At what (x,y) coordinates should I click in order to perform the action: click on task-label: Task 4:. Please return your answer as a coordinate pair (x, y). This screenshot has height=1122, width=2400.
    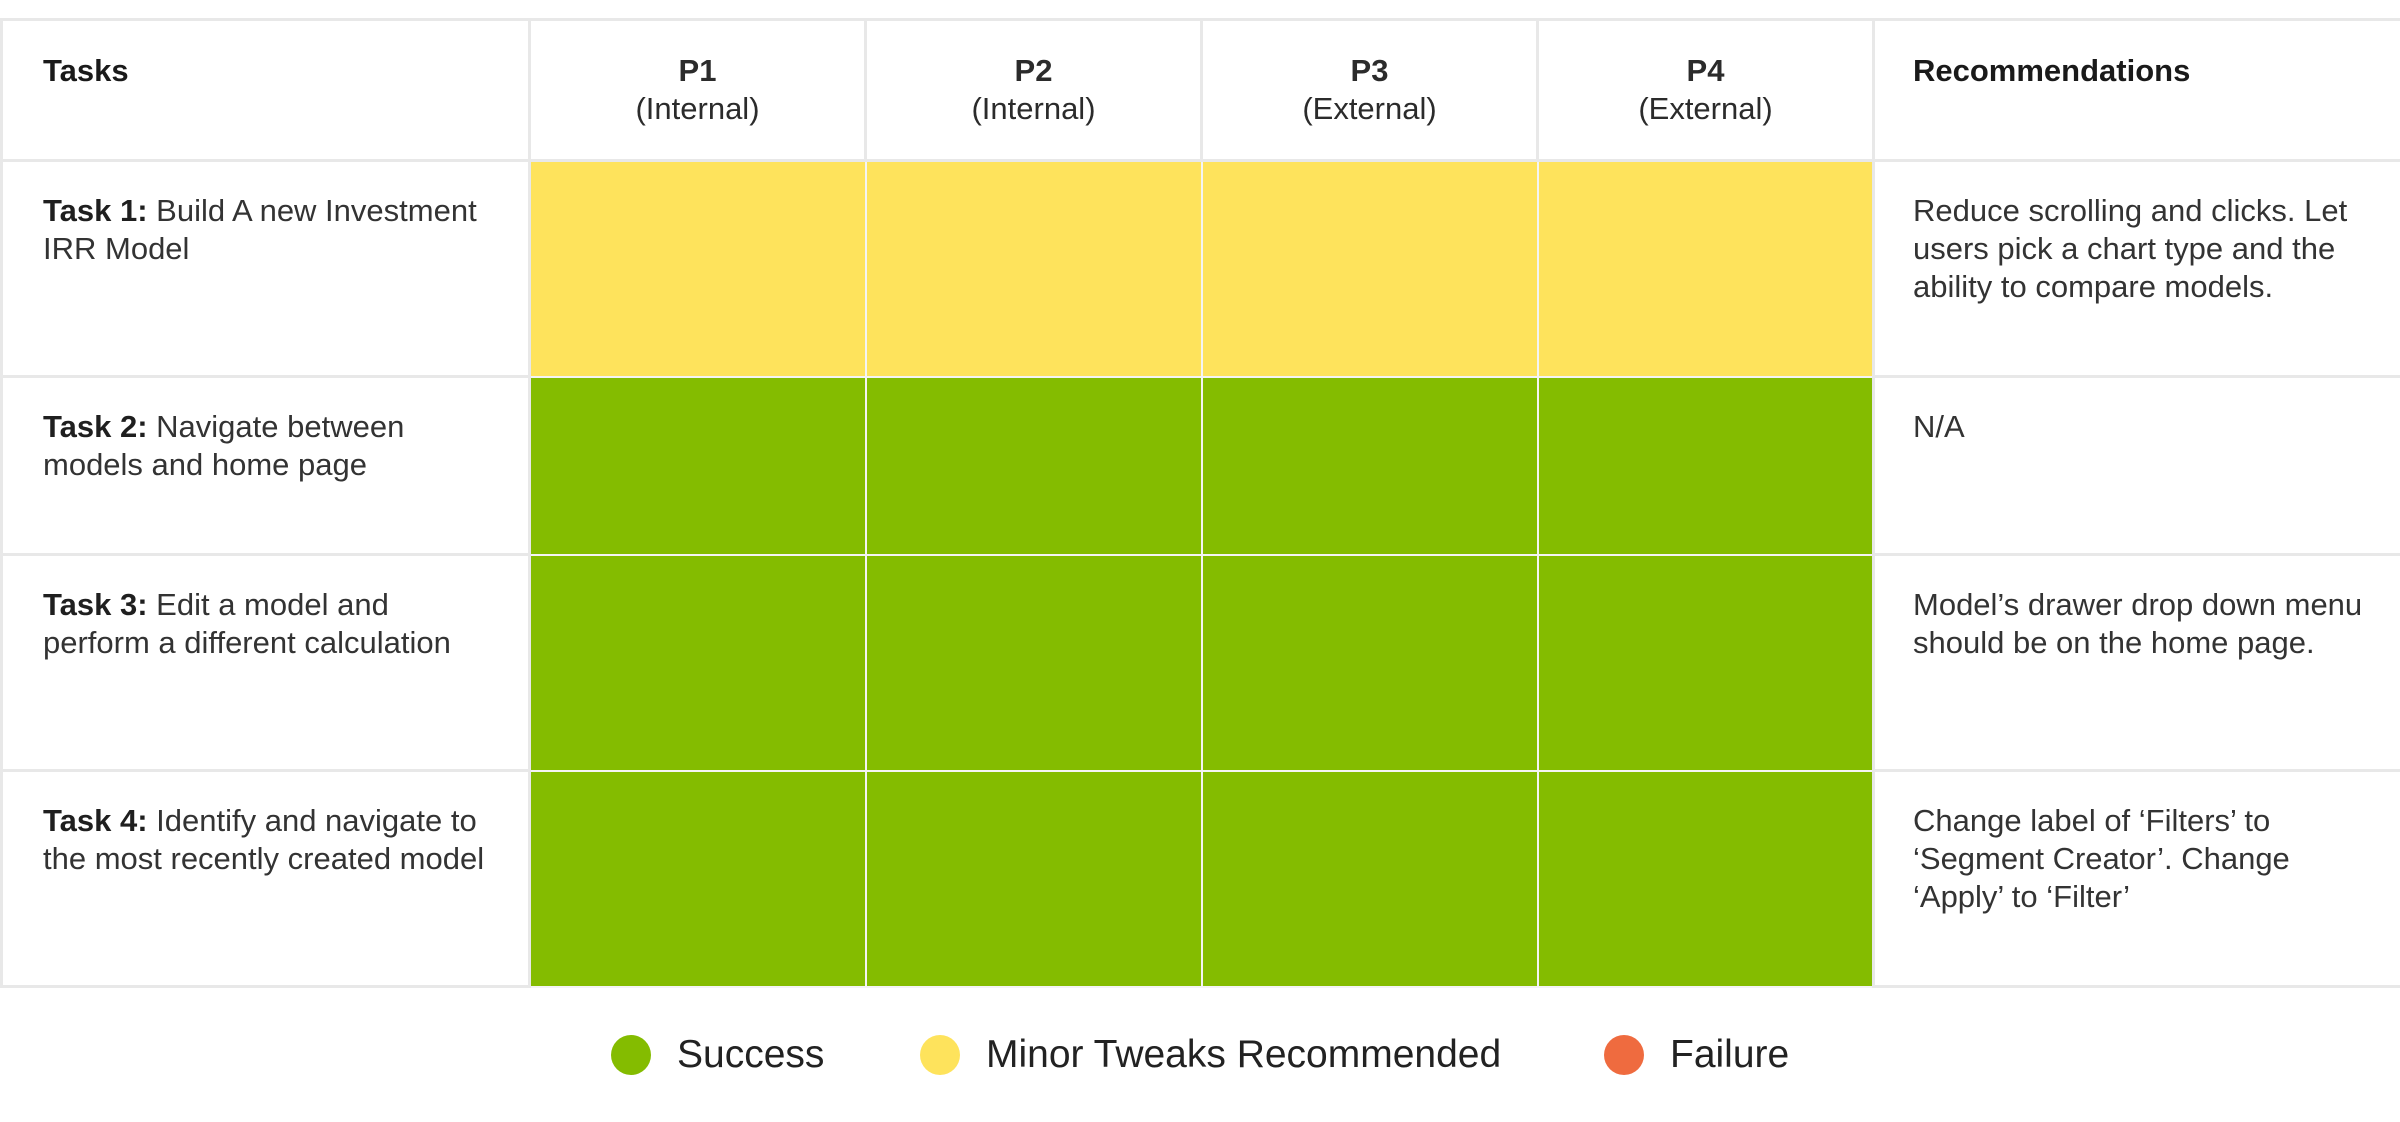
    Looking at the image, I should click on (95, 820).